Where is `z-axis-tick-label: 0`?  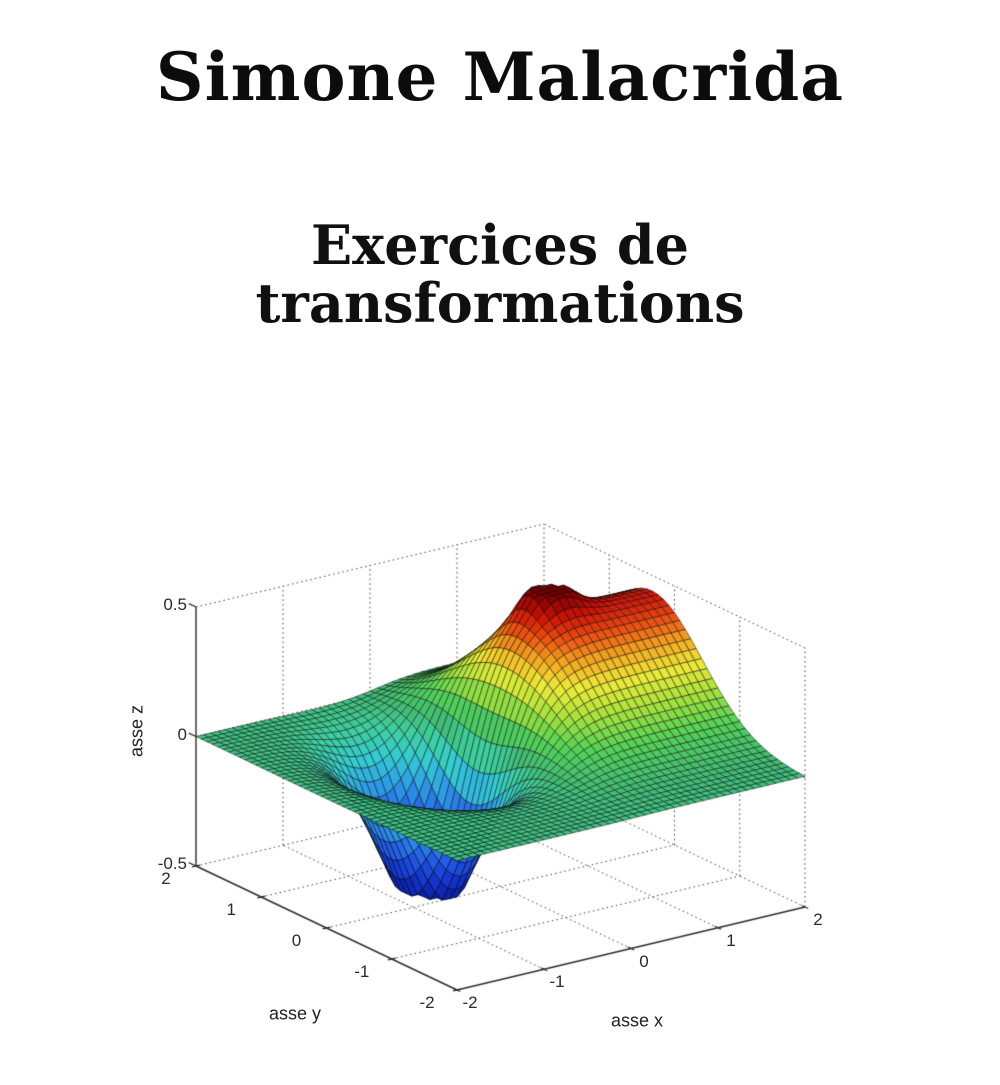
z-axis-tick-label: 0 is located at coordinates (182, 734).